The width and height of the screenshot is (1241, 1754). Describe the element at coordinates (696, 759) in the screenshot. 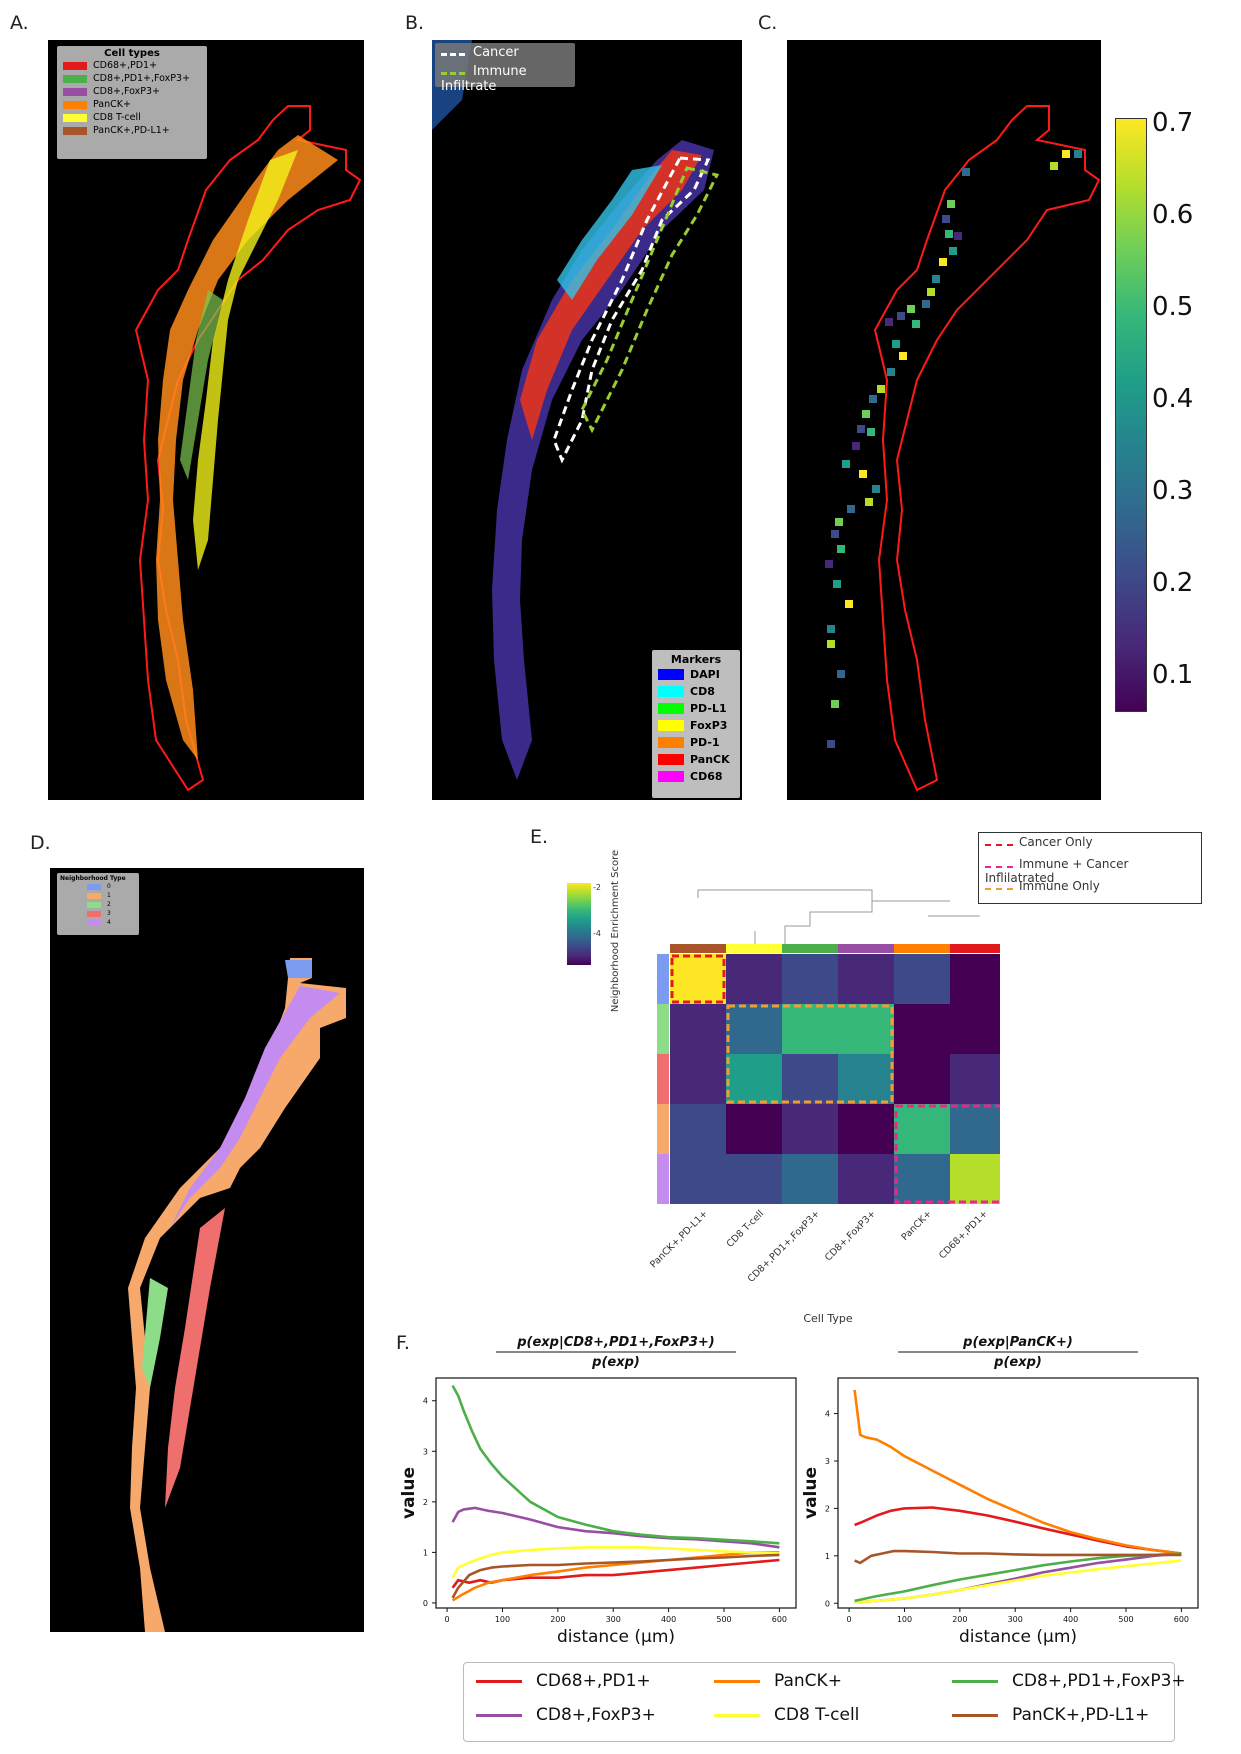

I see `legend-item: PanCK` at that location.